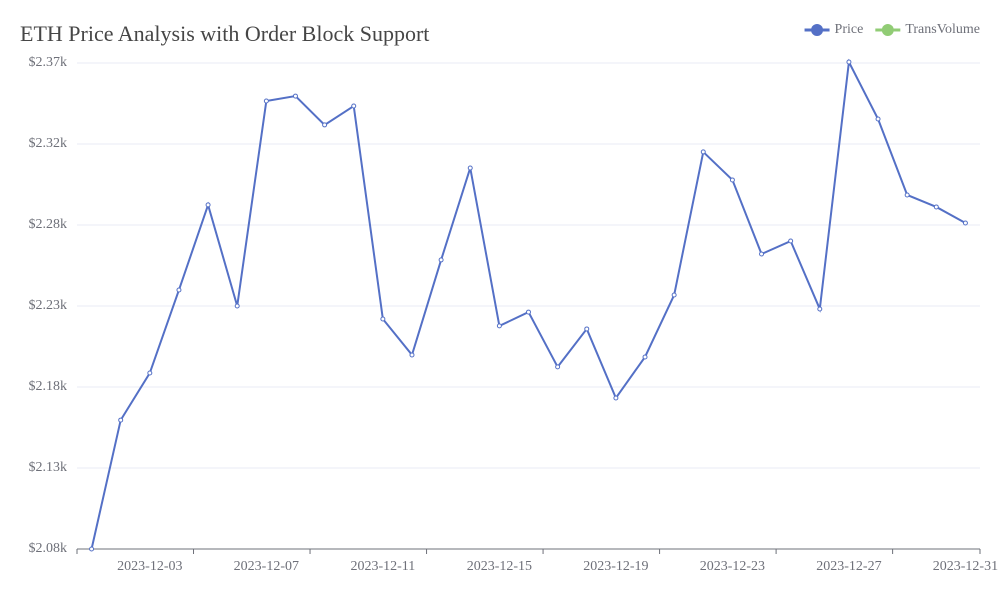 The width and height of the screenshot is (1000, 600). Describe the element at coordinates (942, 29) in the screenshot. I see `legend-label: TransVolume` at that location.